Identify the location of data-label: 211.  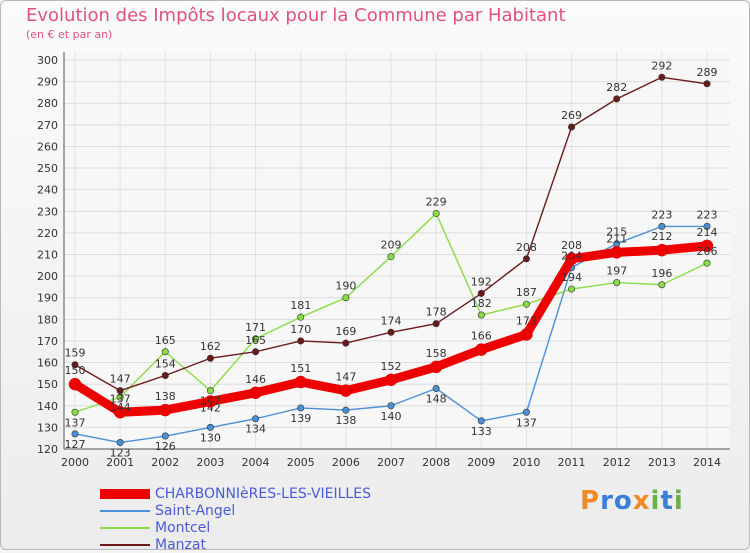
(616, 238).